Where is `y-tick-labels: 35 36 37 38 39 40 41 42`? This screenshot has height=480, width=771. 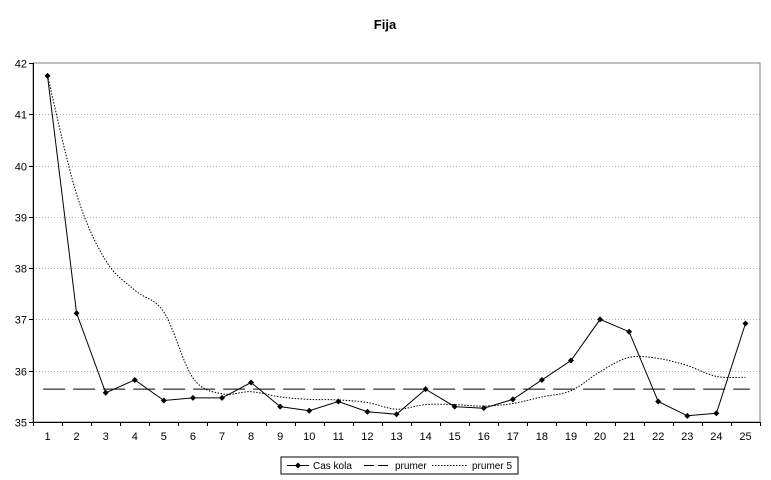
y-tick-labels: 35 36 37 38 39 40 41 42 is located at coordinates (21, 244).